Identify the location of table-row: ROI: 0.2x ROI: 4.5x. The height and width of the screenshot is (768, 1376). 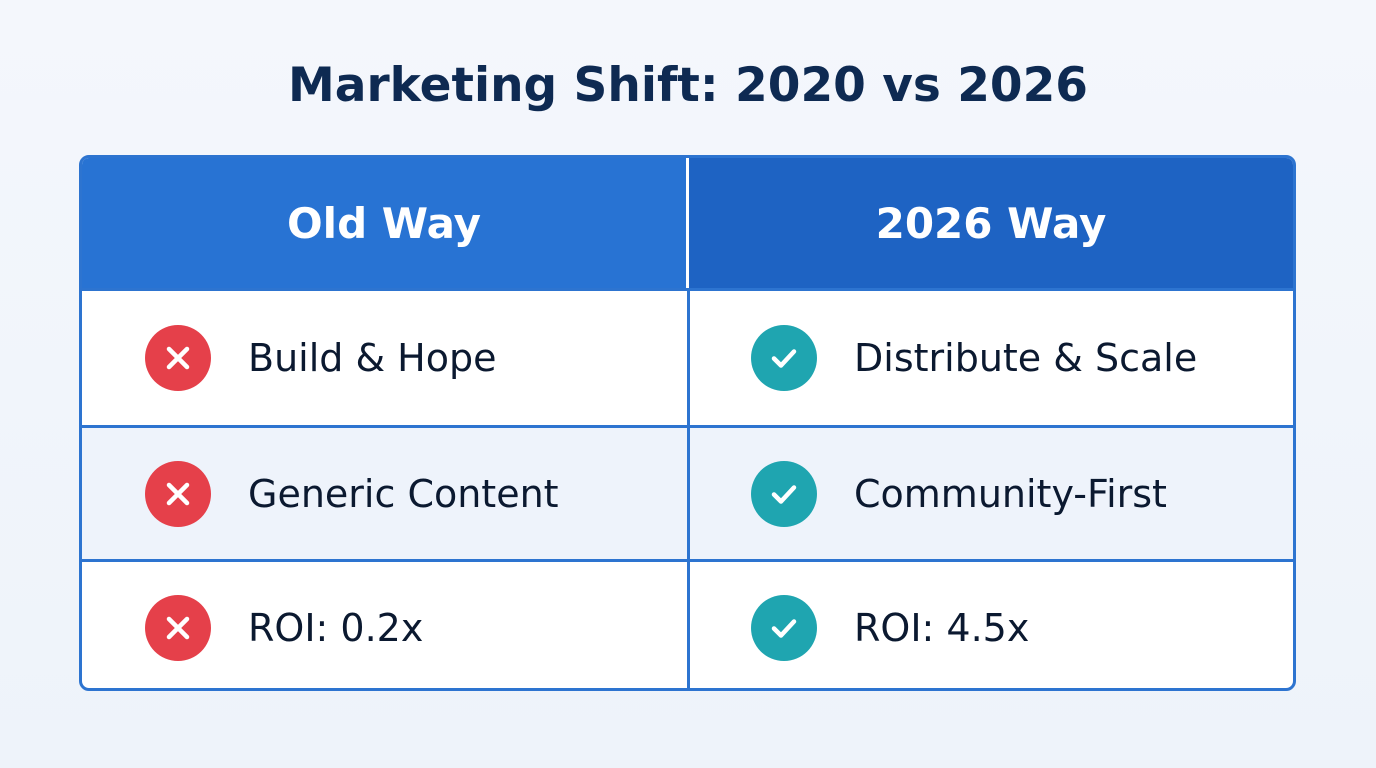
(687, 623).